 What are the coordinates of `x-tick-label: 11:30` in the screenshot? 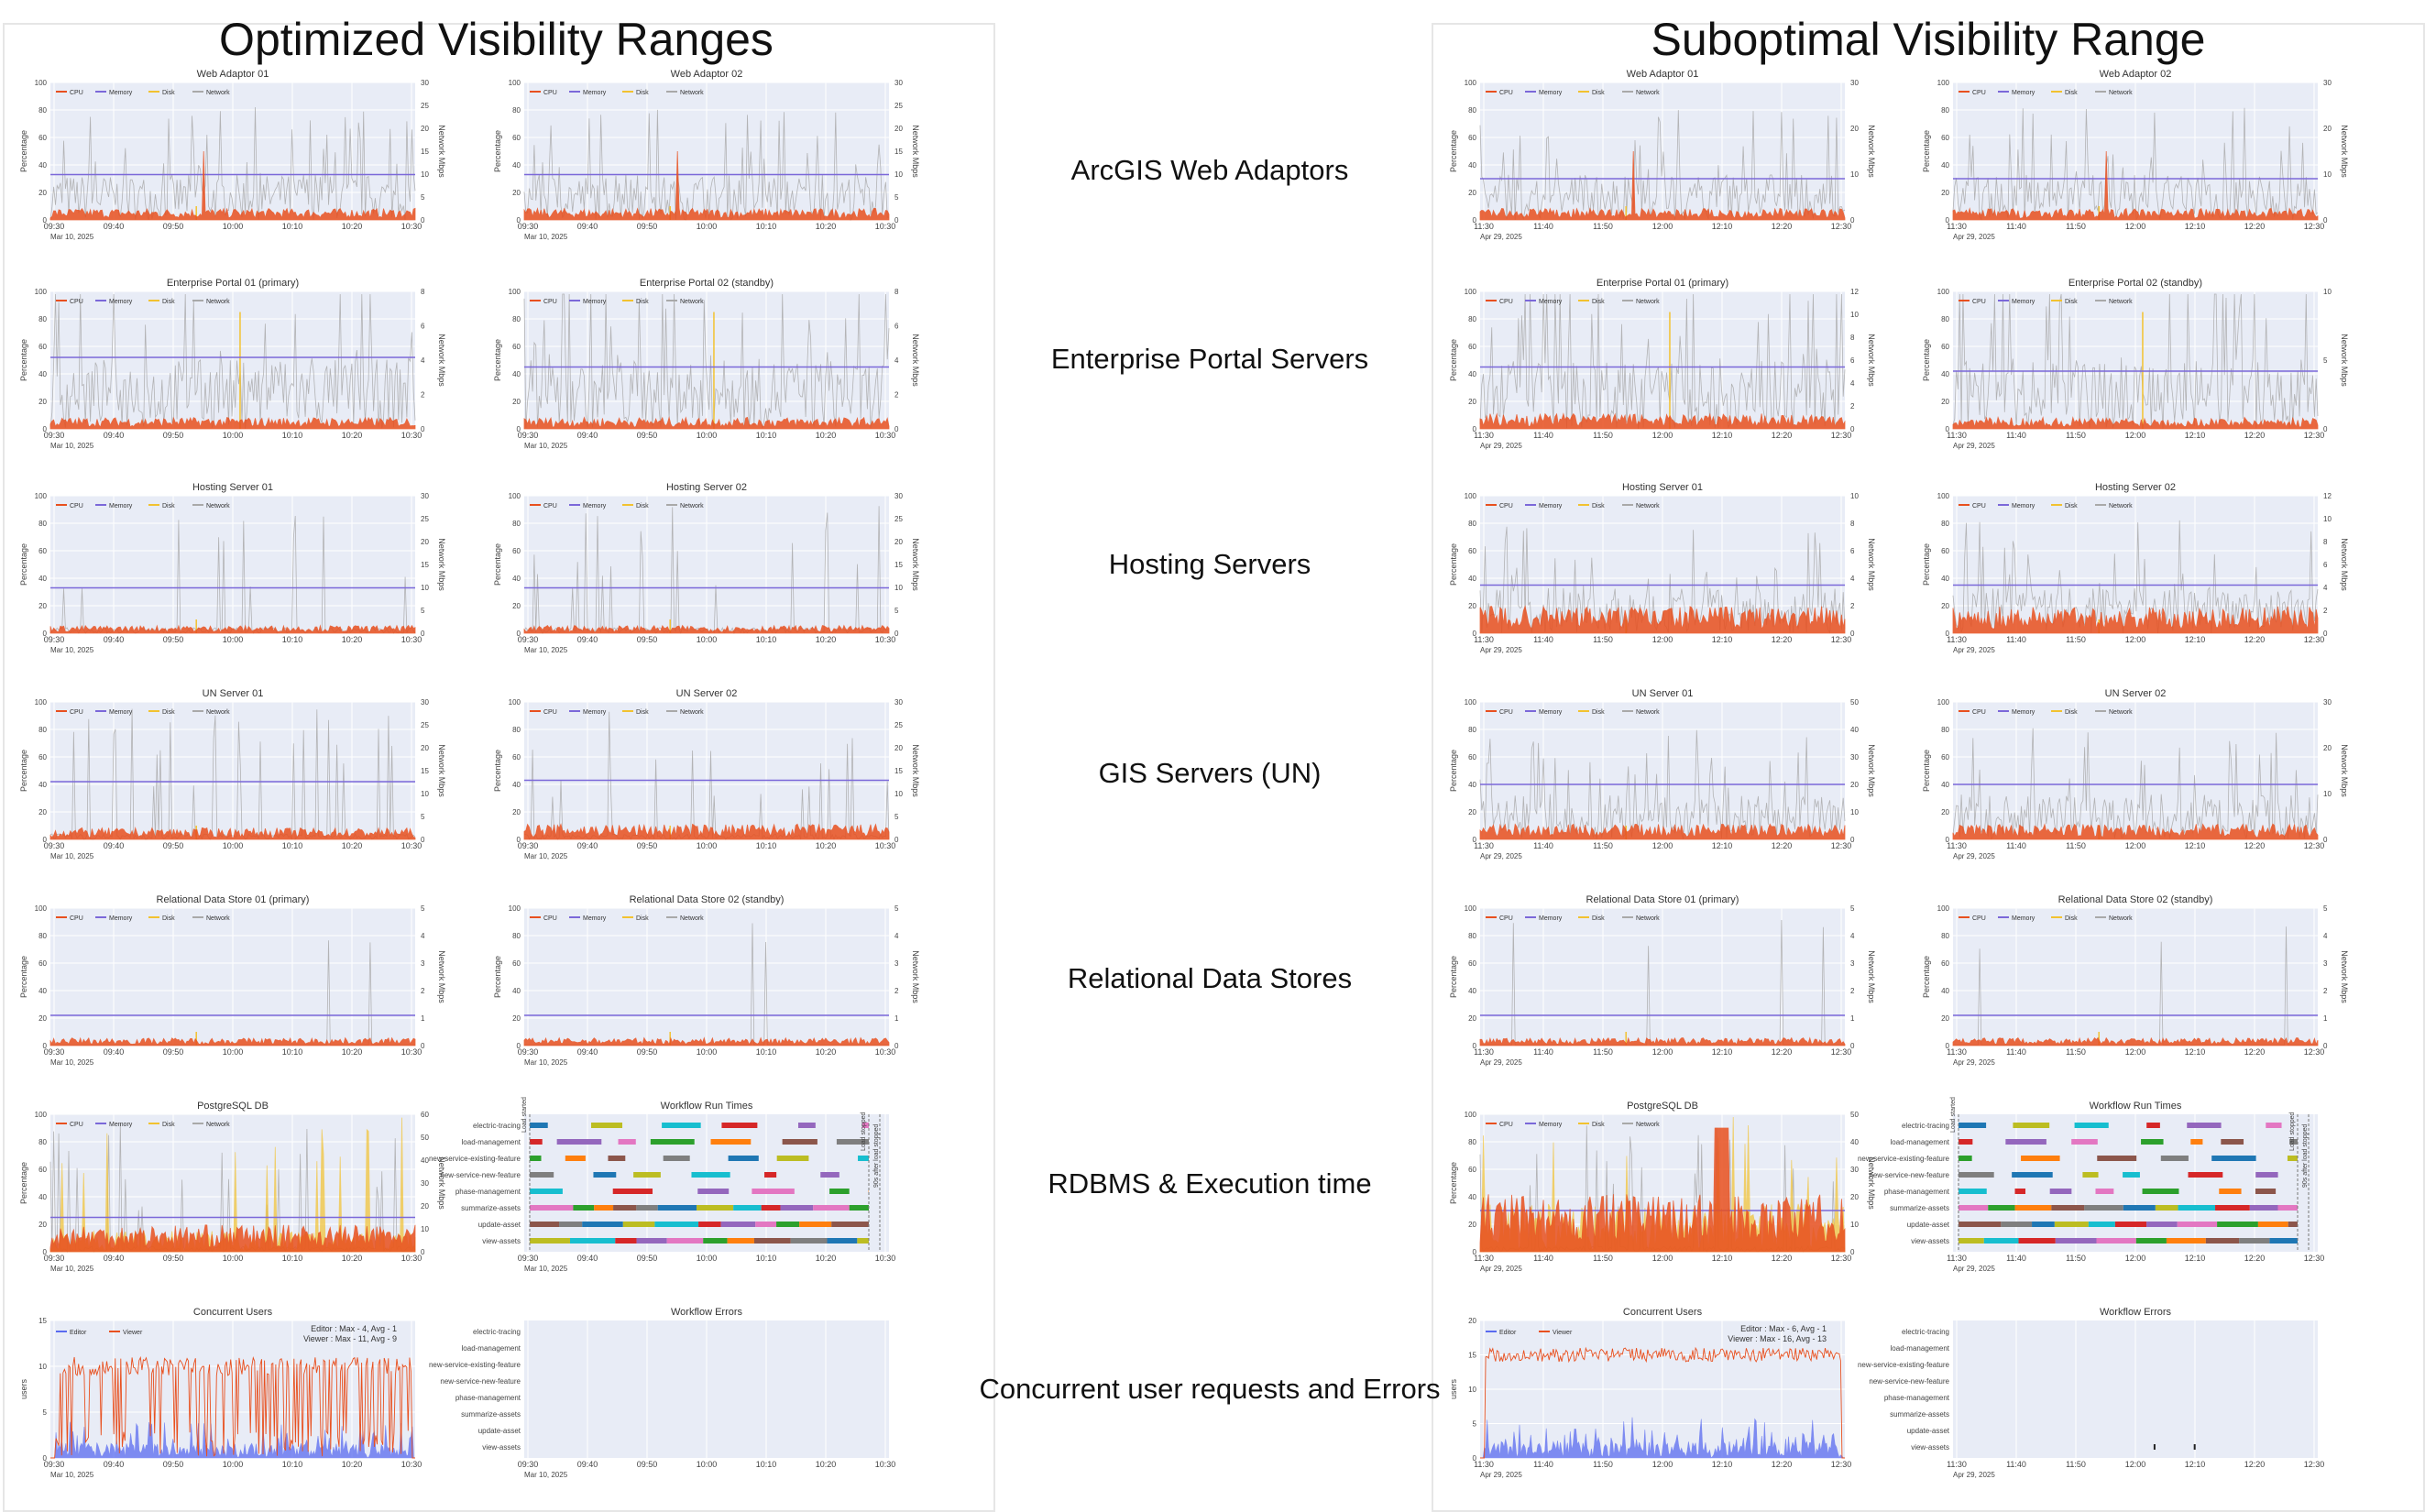 It's located at (1957, 1258).